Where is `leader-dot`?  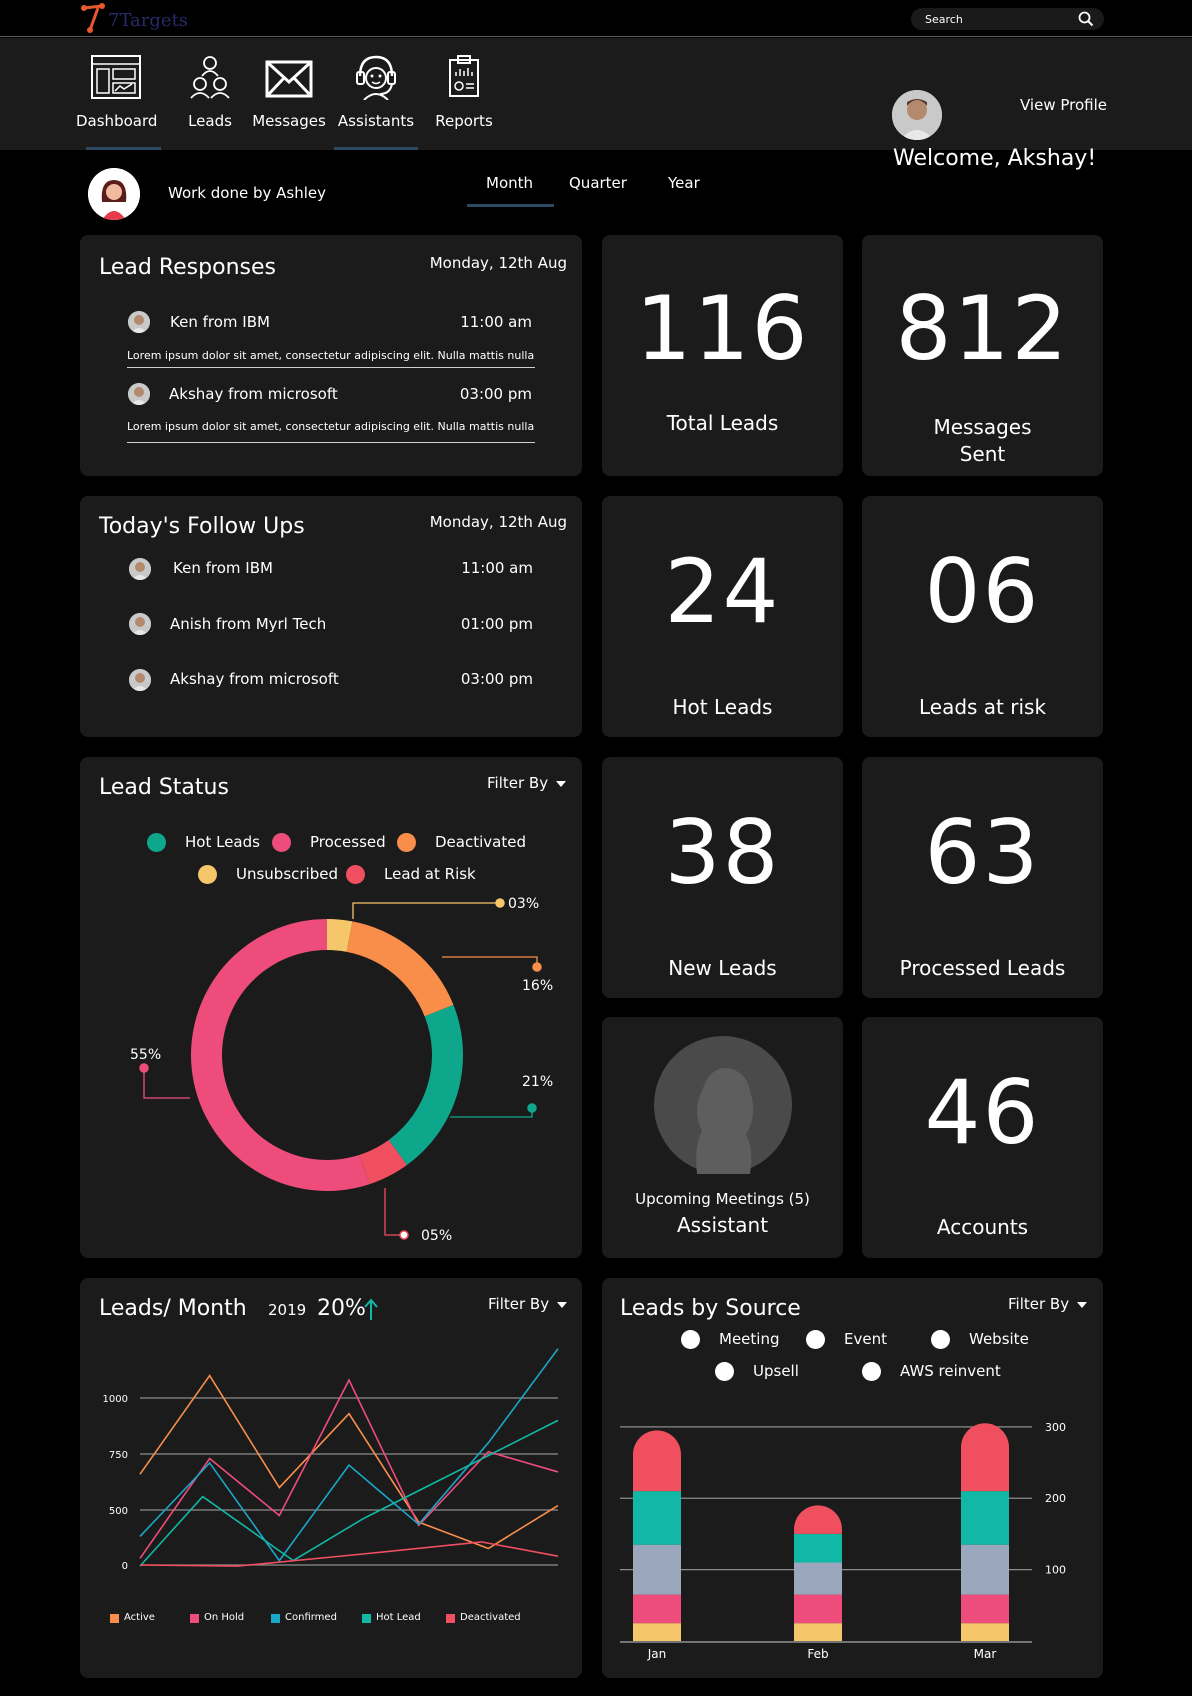 leader-dot is located at coordinates (532, 1108).